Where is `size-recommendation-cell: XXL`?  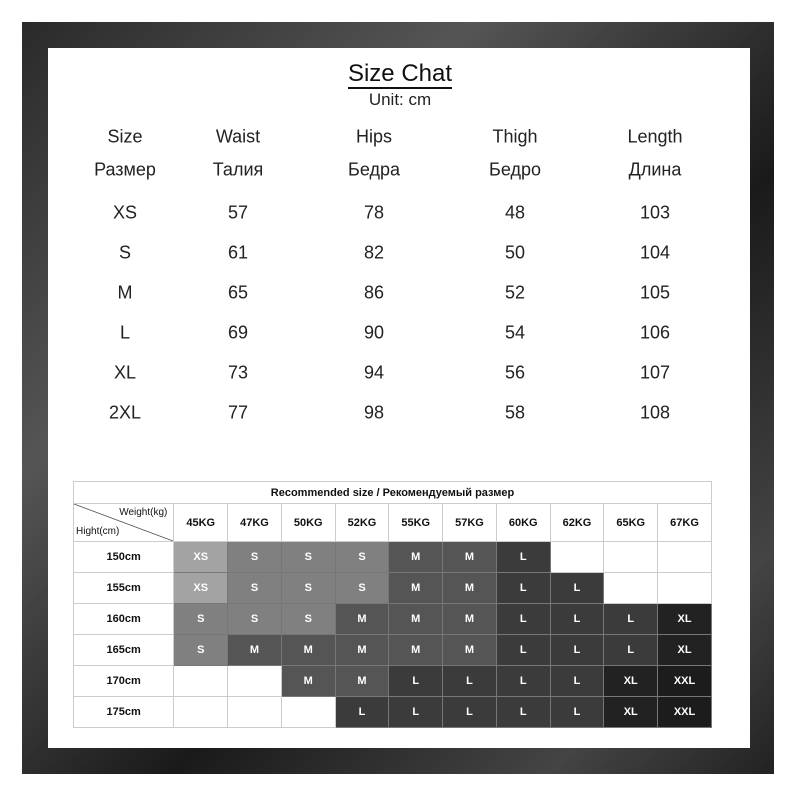
size-recommendation-cell: XXL is located at coordinates (684, 712).